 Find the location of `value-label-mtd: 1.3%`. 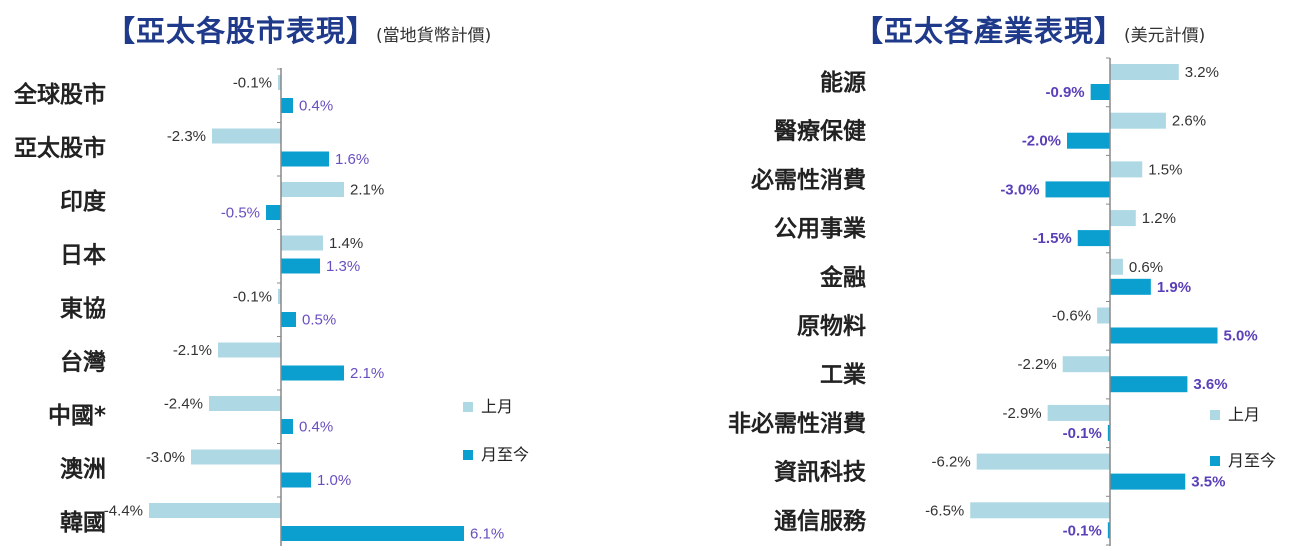

value-label-mtd: 1.3% is located at coordinates (343, 266).